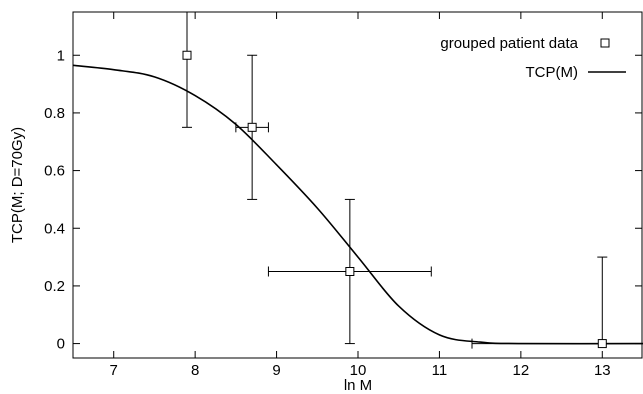  I want to click on y-tick-label: 0, so click(61, 344).